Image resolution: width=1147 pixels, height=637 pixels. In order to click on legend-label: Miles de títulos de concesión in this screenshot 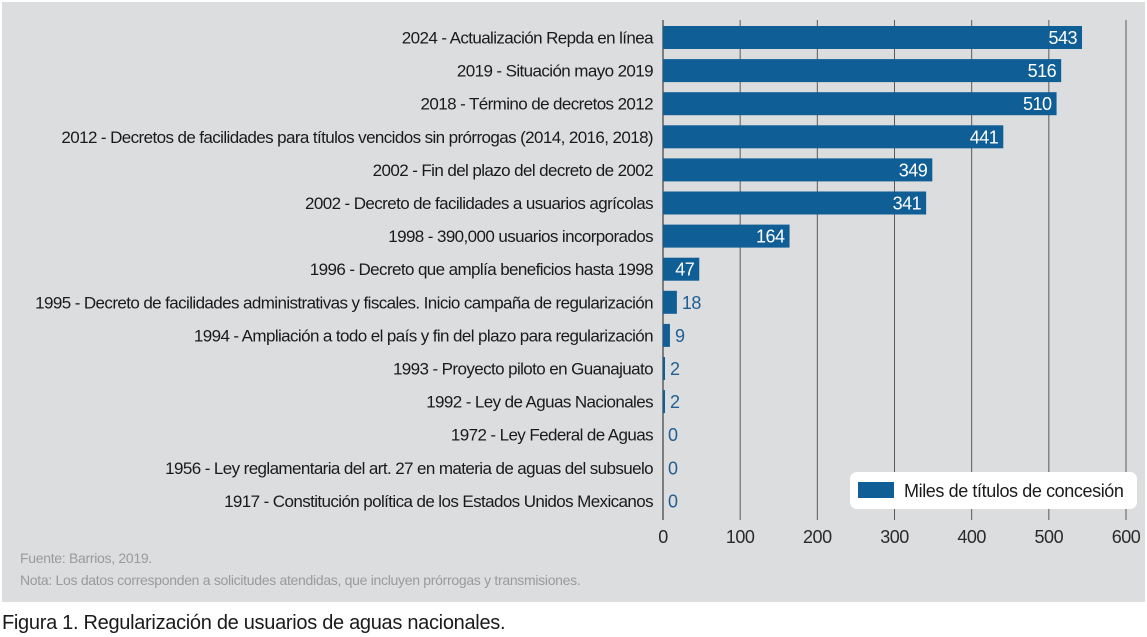, I will do `click(1014, 491)`.